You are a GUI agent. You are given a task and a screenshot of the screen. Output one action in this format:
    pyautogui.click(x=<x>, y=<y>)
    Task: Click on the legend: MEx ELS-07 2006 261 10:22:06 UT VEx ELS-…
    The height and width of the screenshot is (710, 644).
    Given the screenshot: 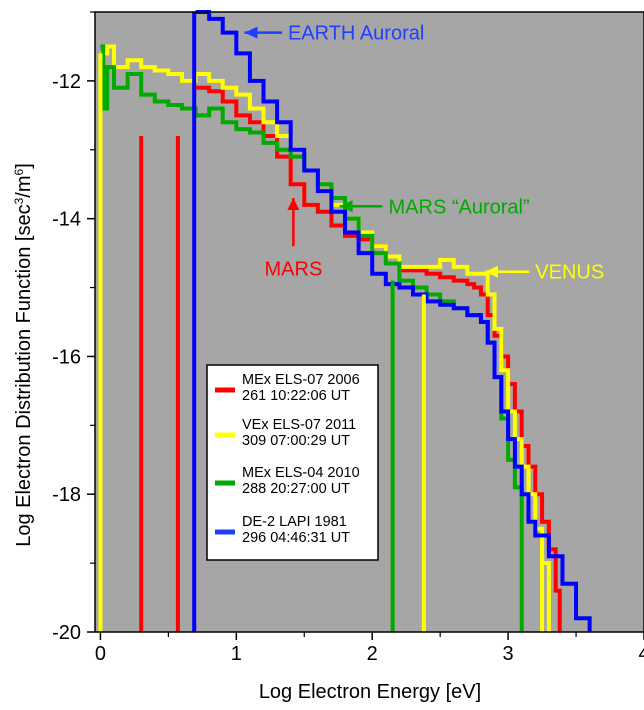 What is the action you would take?
    pyautogui.click(x=292, y=462)
    